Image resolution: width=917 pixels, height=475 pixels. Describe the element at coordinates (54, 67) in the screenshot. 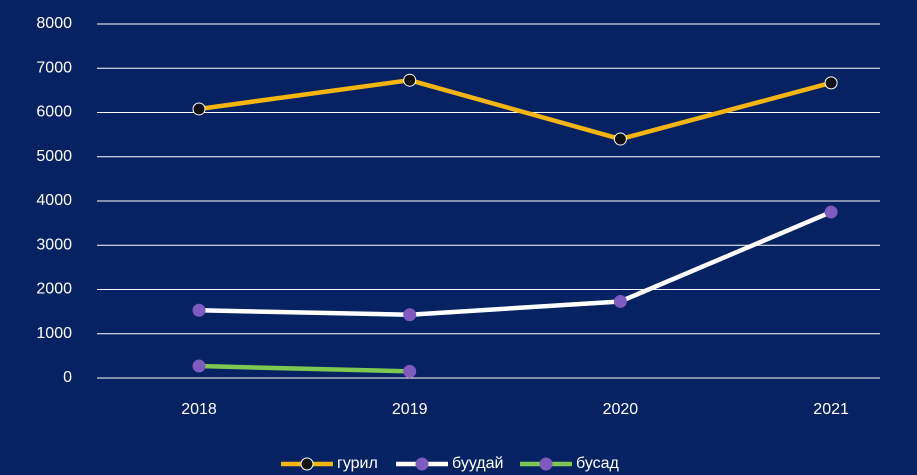

I see `y-tick-label: 7000` at that location.